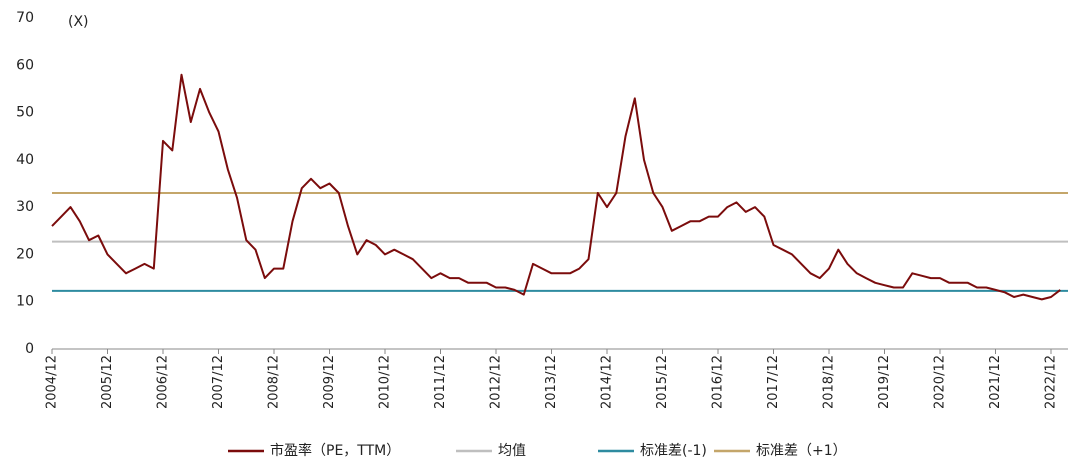 Image resolution: width=1080 pixels, height=469 pixels. I want to click on x-tick-label: 2011/12, so click(440, 382).